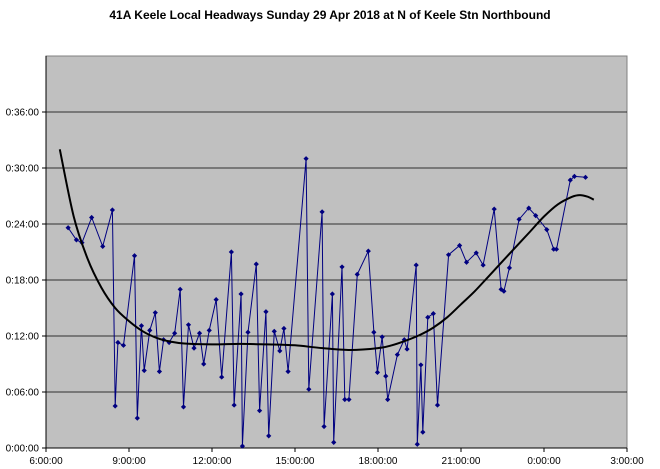  I want to click on x-tick-label: 0:00:00, so click(544, 461).